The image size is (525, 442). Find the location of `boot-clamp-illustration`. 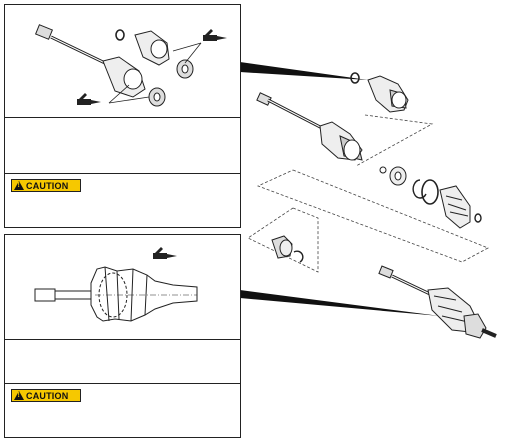

boot-clamp-illustration is located at coordinates (116, 284).